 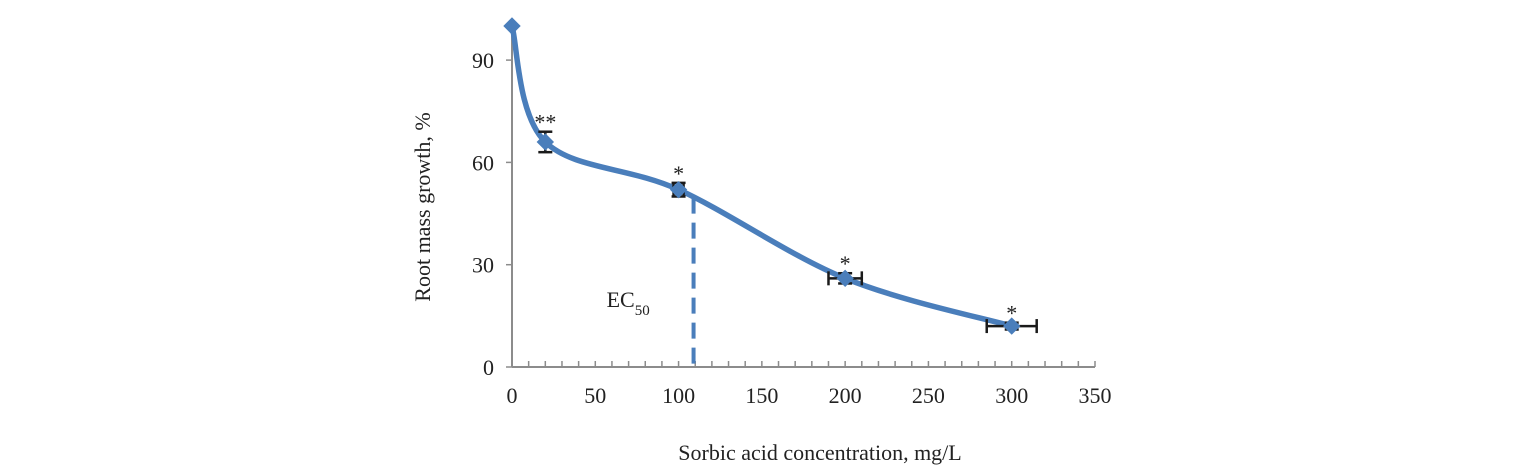 What do you see at coordinates (483, 162) in the screenshot?
I see `y-tick-label: 60` at bounding box center [483, 162].